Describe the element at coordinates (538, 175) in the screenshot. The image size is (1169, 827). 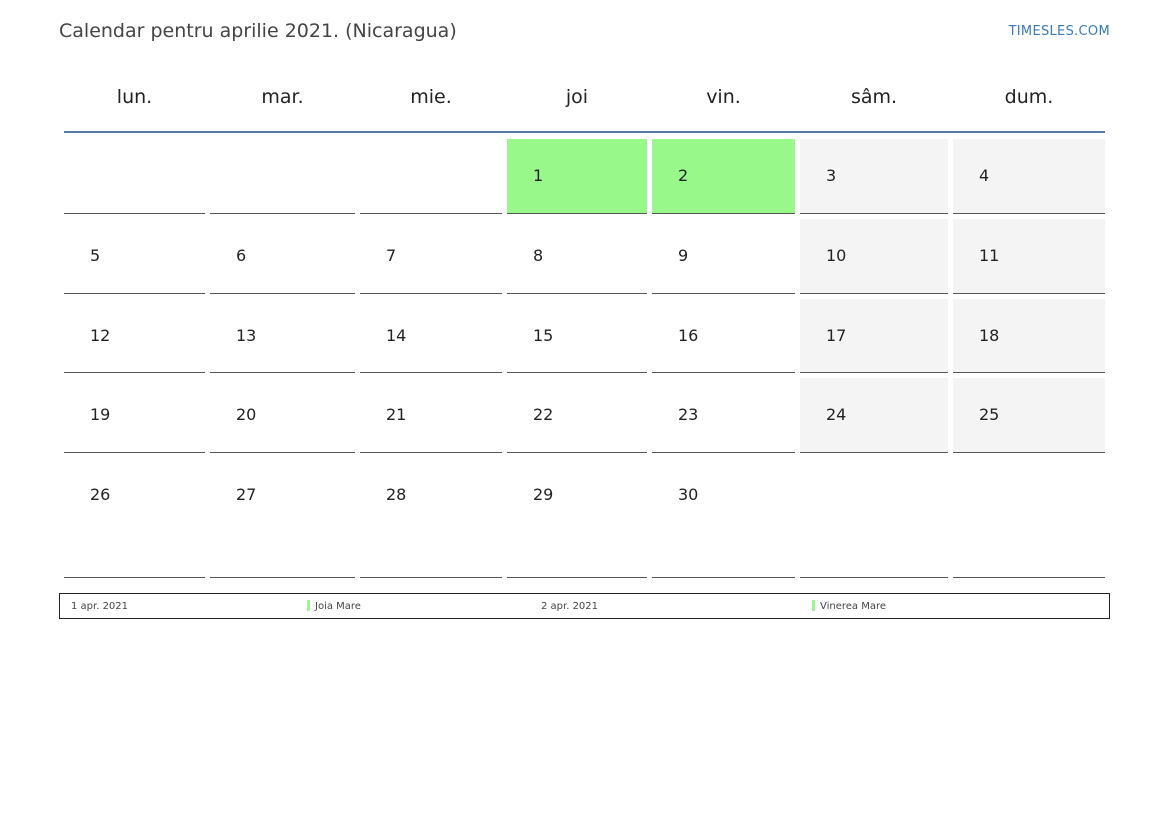
I see `day-number: 1` at that location.